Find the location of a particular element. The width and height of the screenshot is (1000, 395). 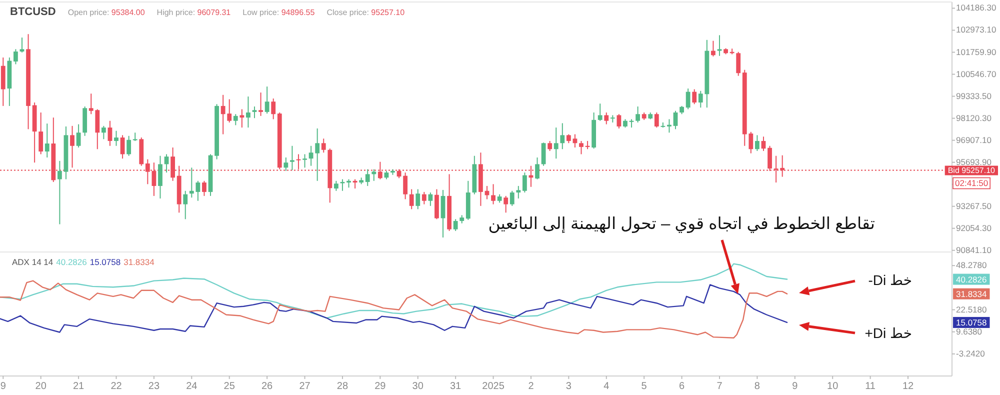

y-tick-label: 99333.50 is located at coordinates (974, 95).